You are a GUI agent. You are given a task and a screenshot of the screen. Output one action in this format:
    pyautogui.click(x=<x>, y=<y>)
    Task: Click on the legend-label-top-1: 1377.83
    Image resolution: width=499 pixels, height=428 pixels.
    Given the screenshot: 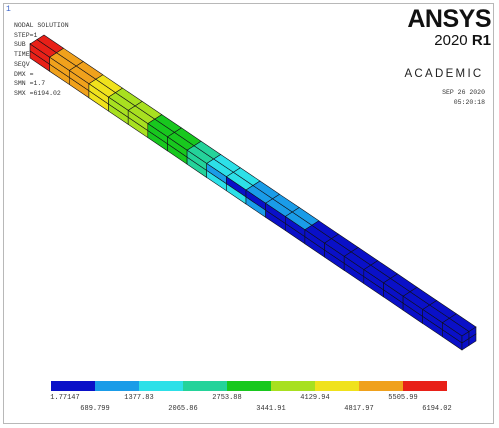 What is the action you would take?
    pyautogui.click(x=139, y=398)
    